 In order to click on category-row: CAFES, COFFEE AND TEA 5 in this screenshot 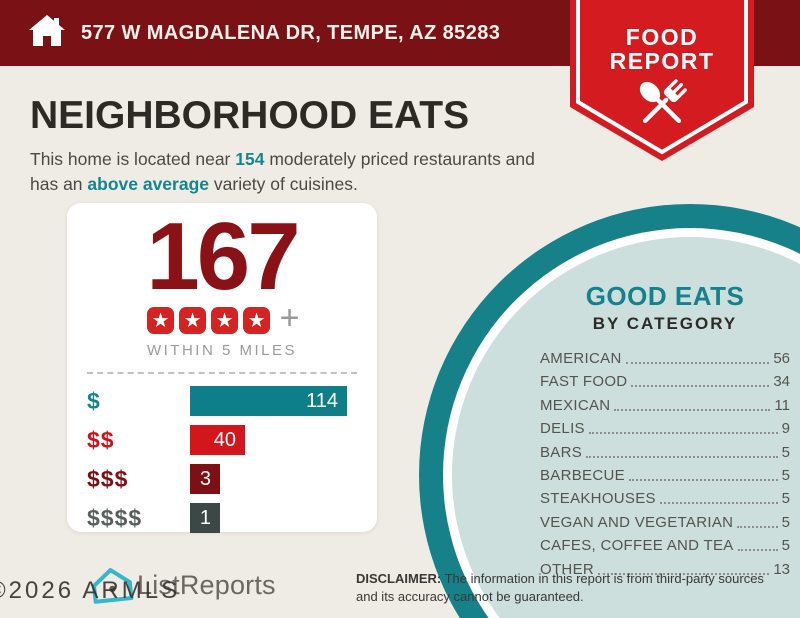, I will do `click(665, 545)`.